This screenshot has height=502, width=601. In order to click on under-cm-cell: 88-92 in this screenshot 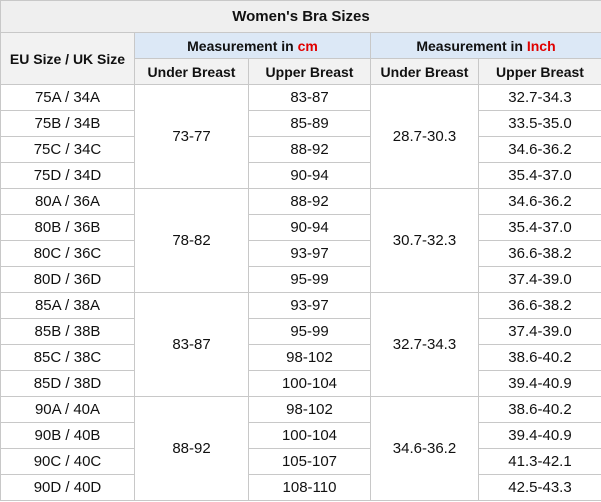, I will do `click(191, 448)`.